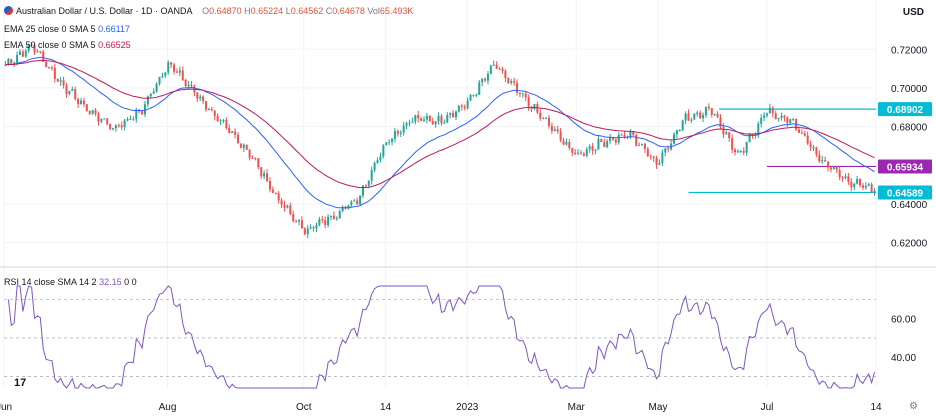  Describe the element at coordinates (905, 151) in the screenshot. I see `price-labels: 0.68902 0.65934 0.64589` at that location.